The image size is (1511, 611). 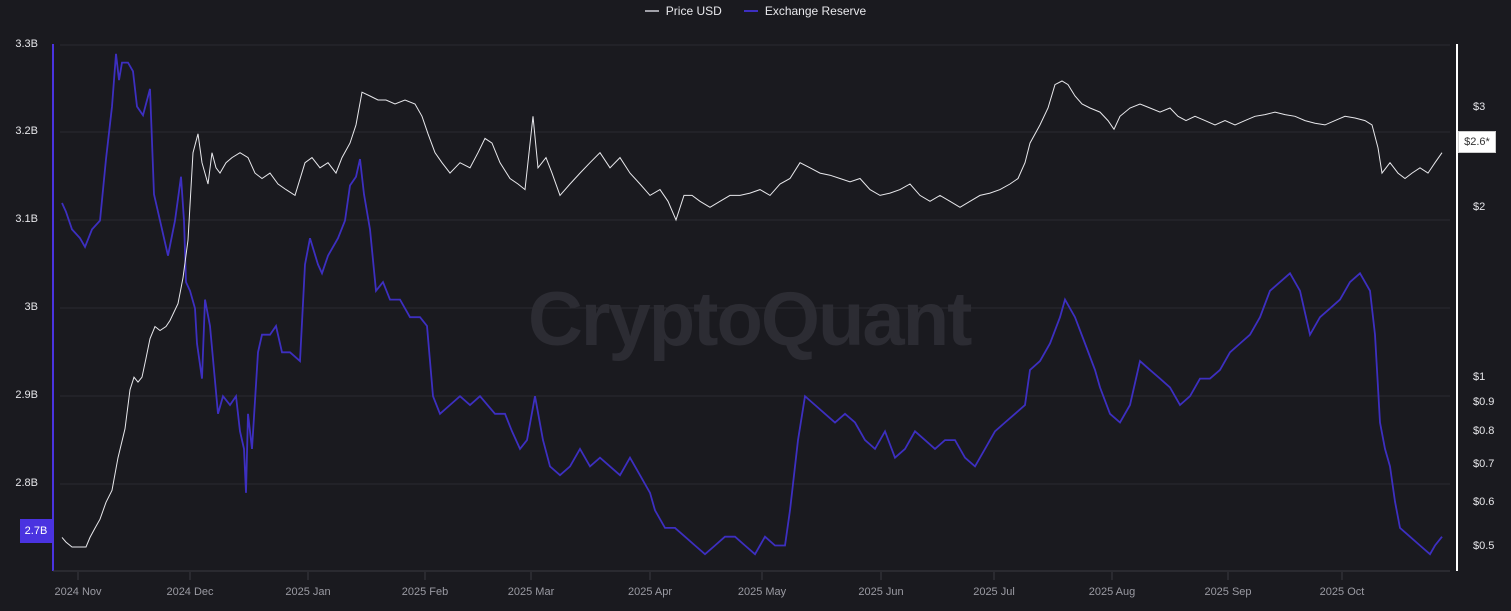 I want to click on left-axis-tick-label: 3.2B, so click(x=26, y=131).